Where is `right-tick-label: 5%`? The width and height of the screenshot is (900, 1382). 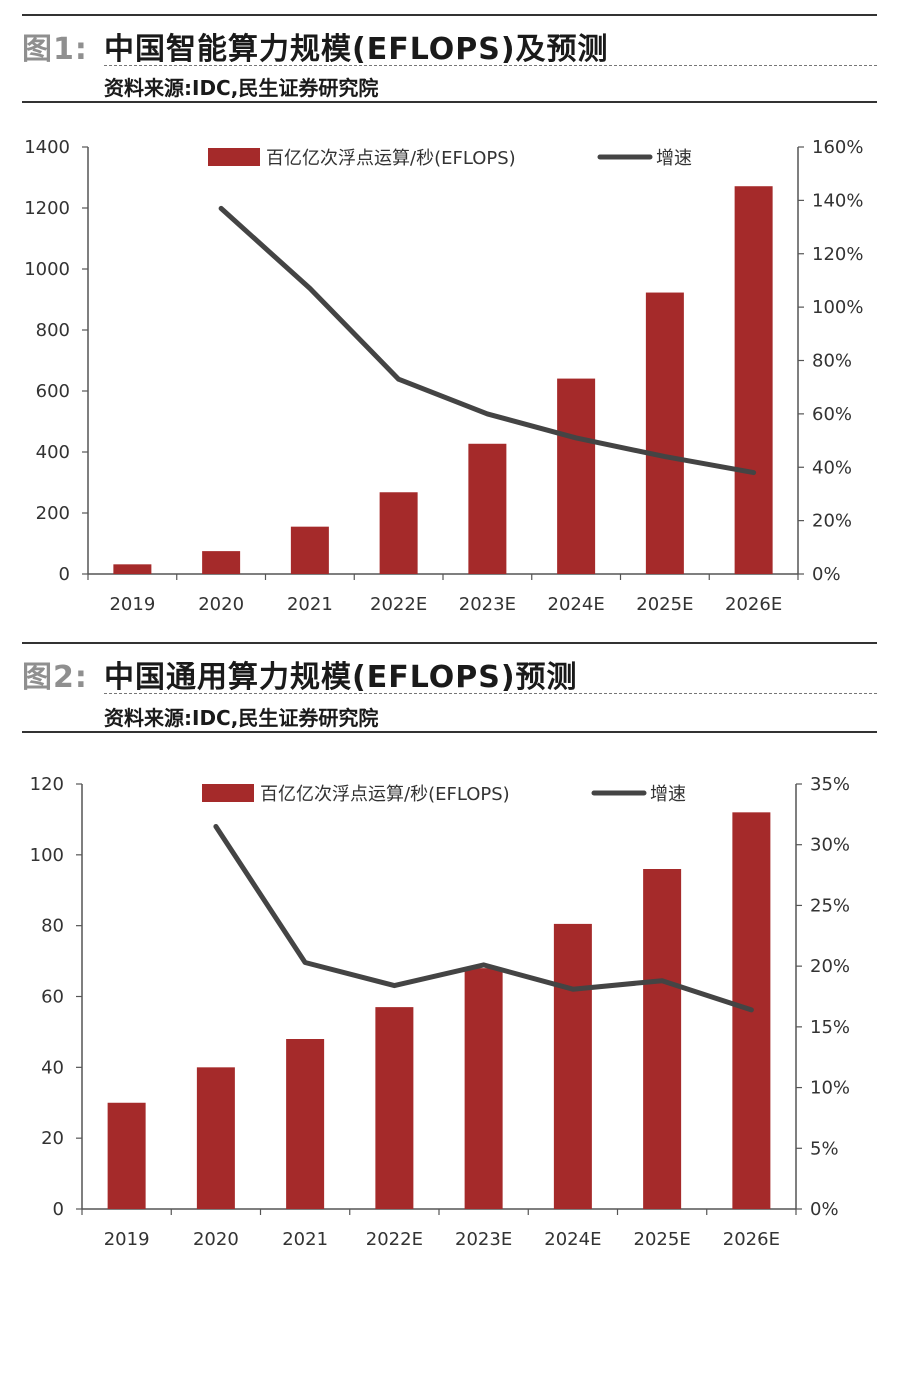
right-tick-label: 5% is located at coordinates (824, 1148).